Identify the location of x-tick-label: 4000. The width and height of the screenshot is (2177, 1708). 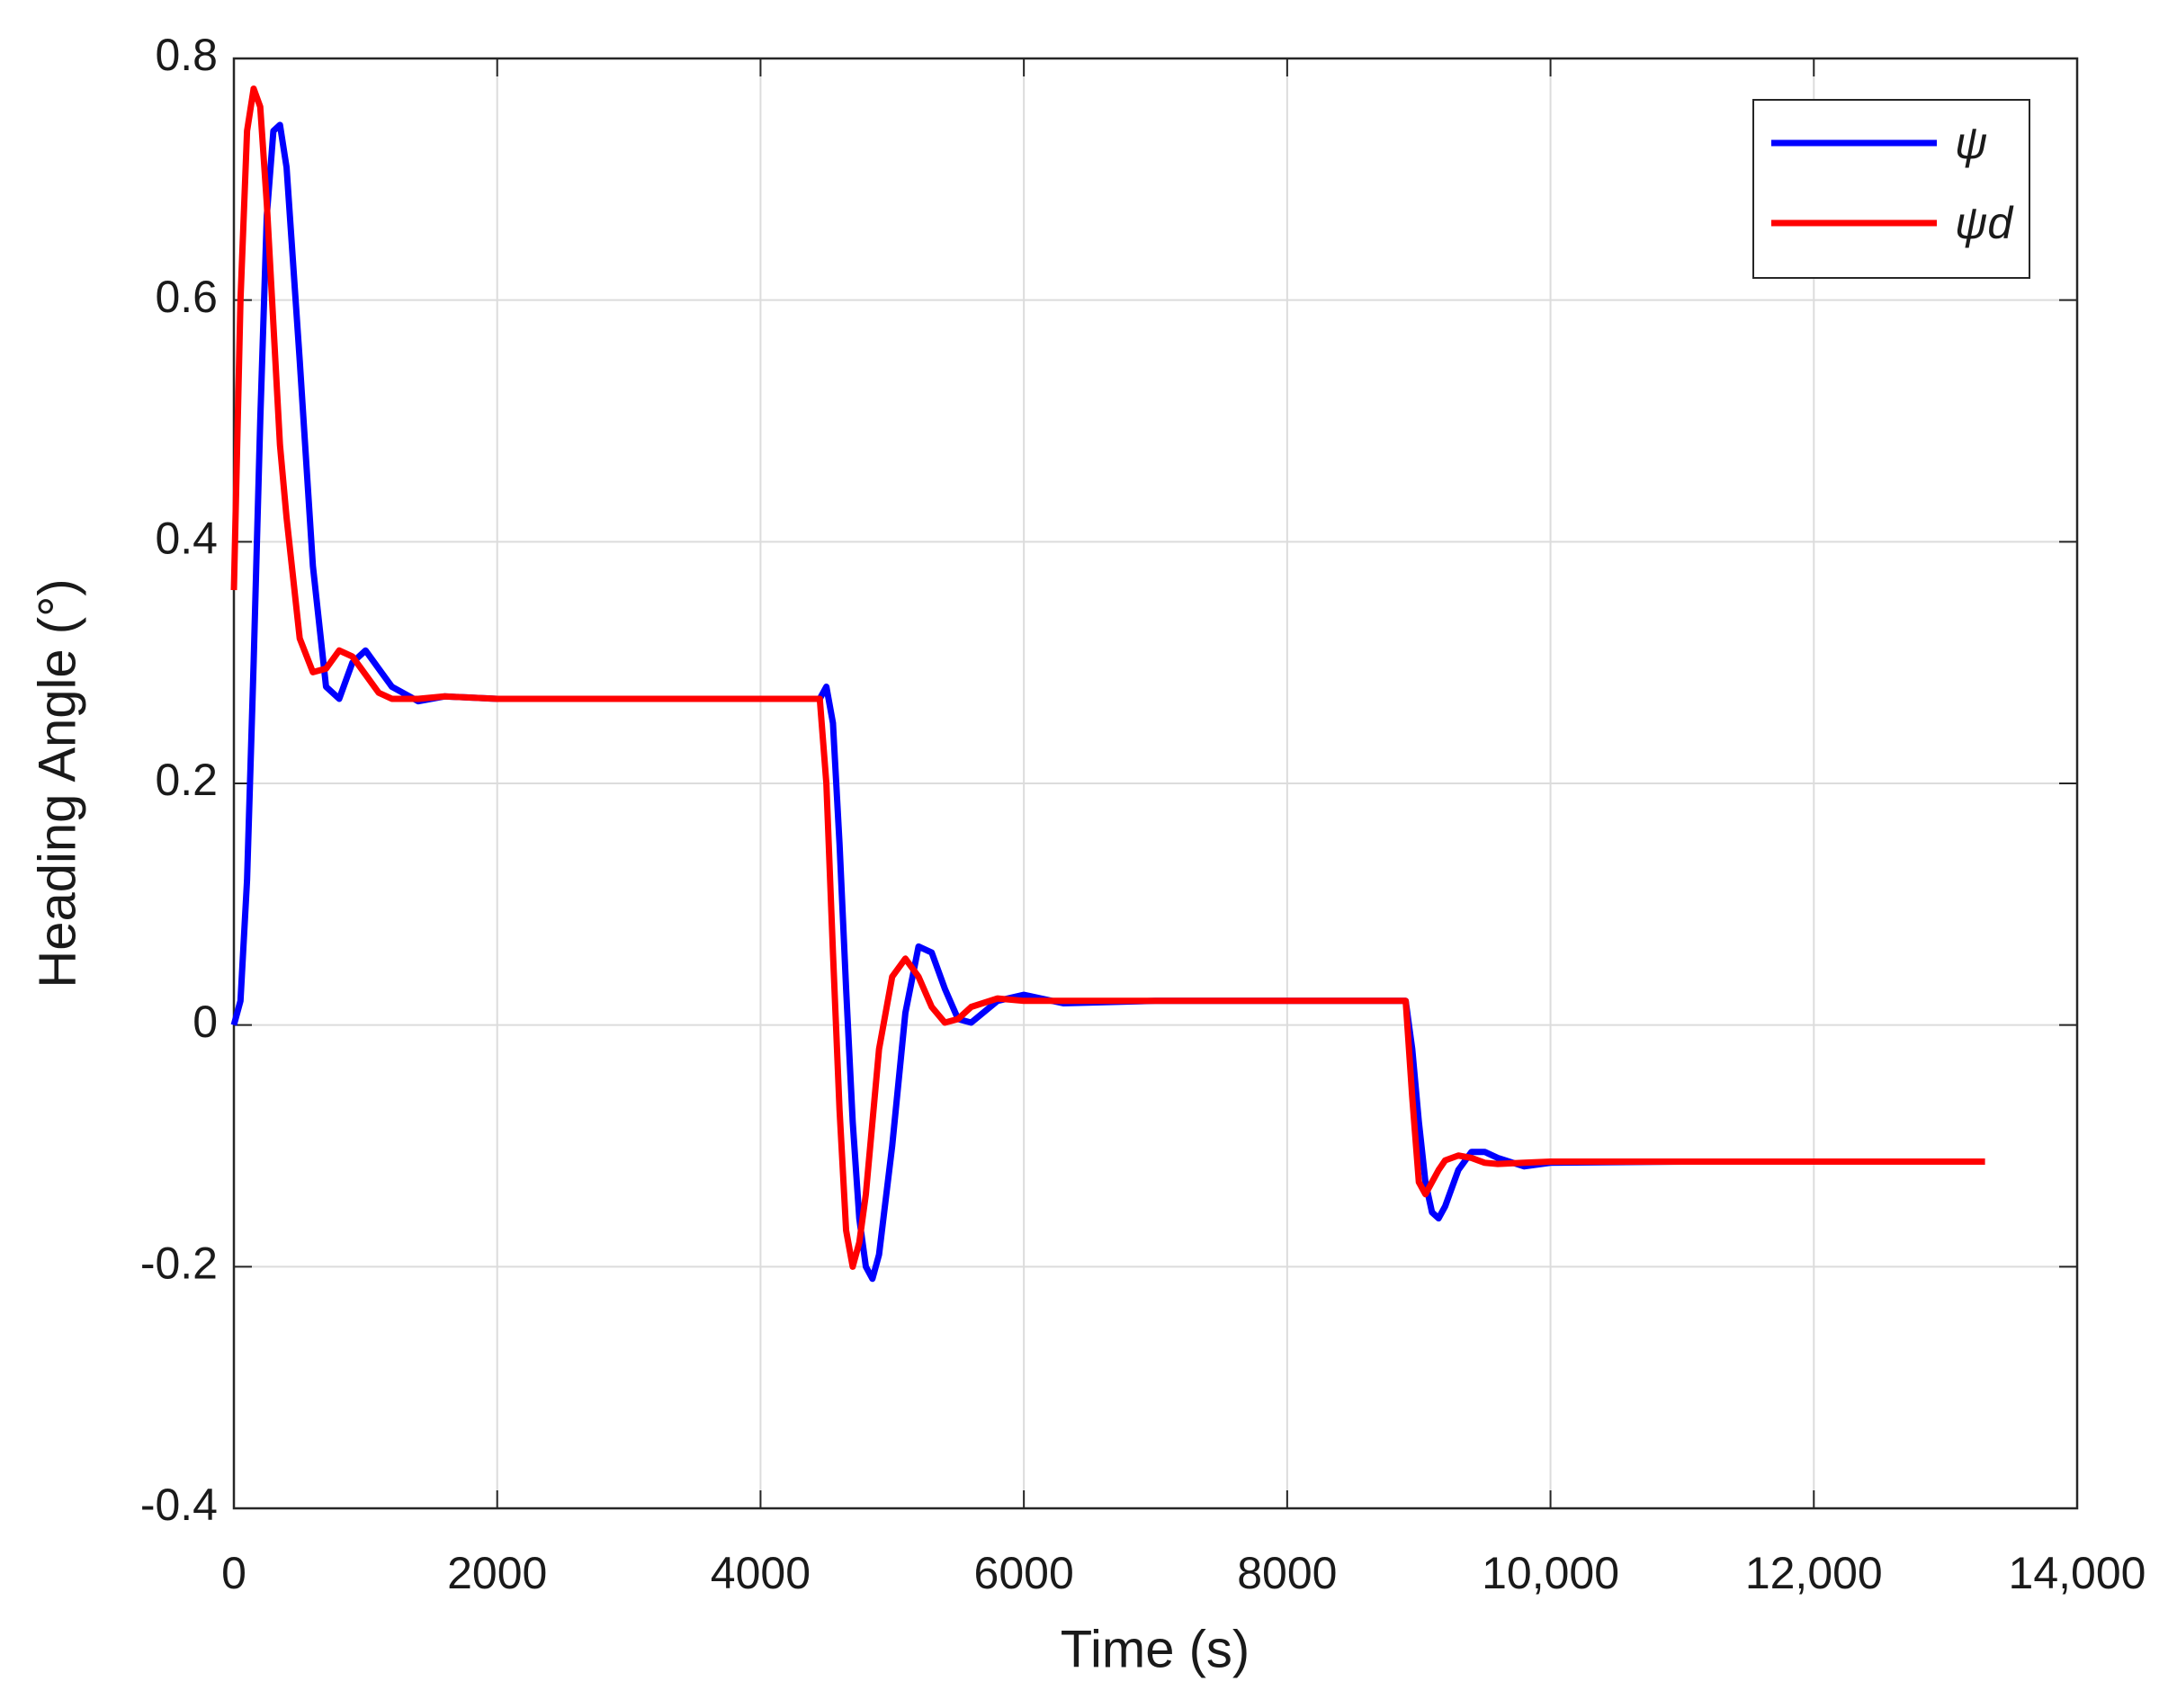
(761, 1573).